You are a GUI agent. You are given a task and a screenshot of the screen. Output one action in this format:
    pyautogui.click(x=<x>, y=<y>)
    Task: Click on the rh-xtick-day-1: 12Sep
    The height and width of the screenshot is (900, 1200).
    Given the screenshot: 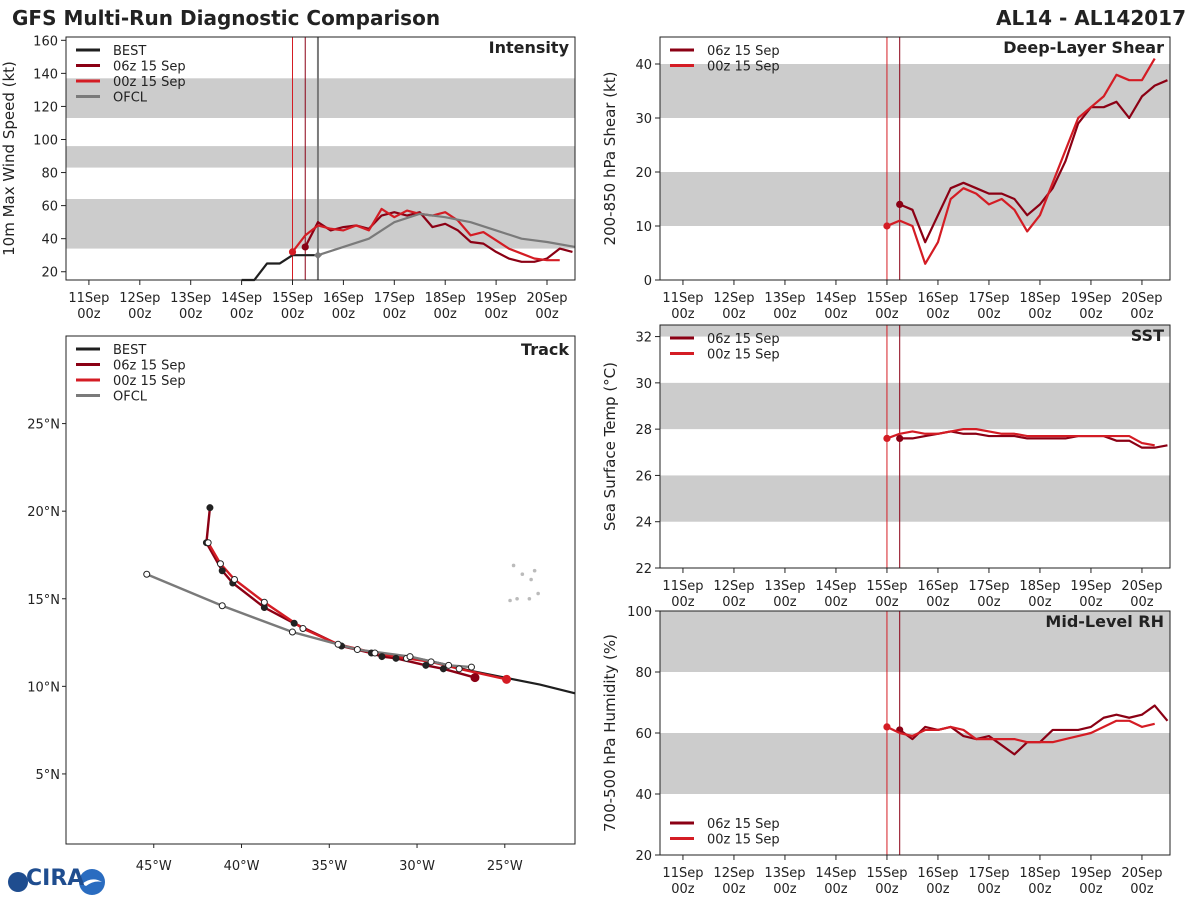 What is the action you would take?
    pyautogui.click(x=733, y=873)
    